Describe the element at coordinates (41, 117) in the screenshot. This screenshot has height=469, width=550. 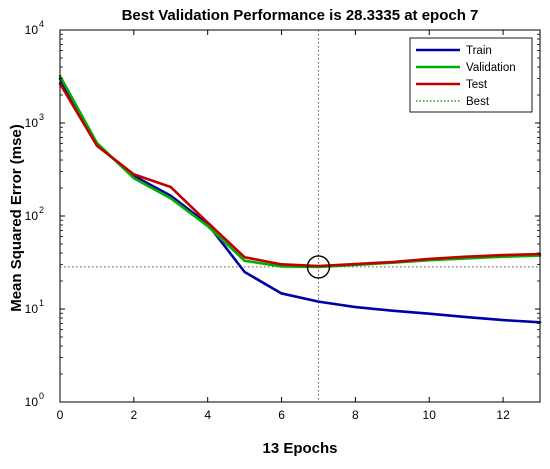
I see `y-tick-exponent: 3` at that location.